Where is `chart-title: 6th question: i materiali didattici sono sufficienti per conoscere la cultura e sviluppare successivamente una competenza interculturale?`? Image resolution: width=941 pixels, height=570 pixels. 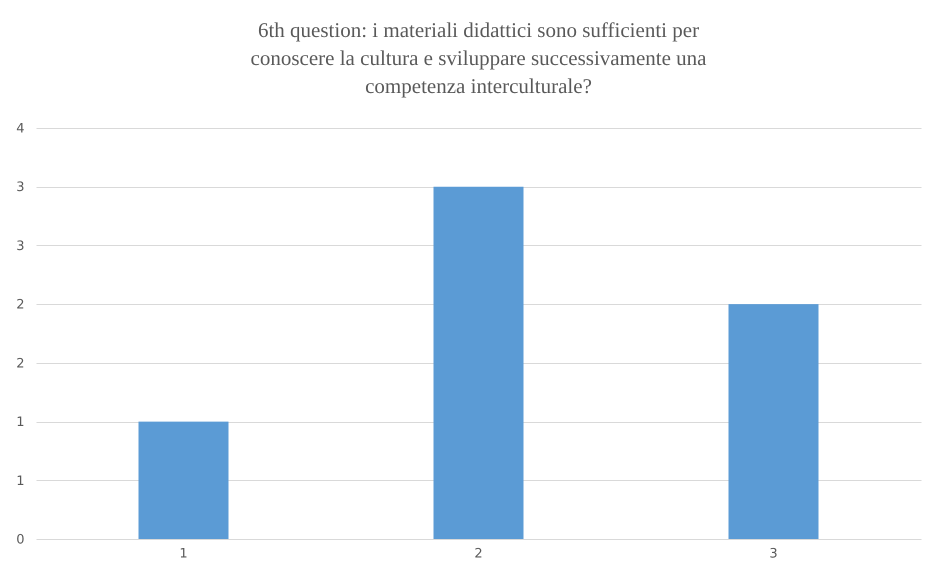 chart-title: 6th question: i materiali didattici sono sufficienti per conoscere la cultura e sviluppare successivamente una competenza interculturale? is located at coordinates (479, 58).